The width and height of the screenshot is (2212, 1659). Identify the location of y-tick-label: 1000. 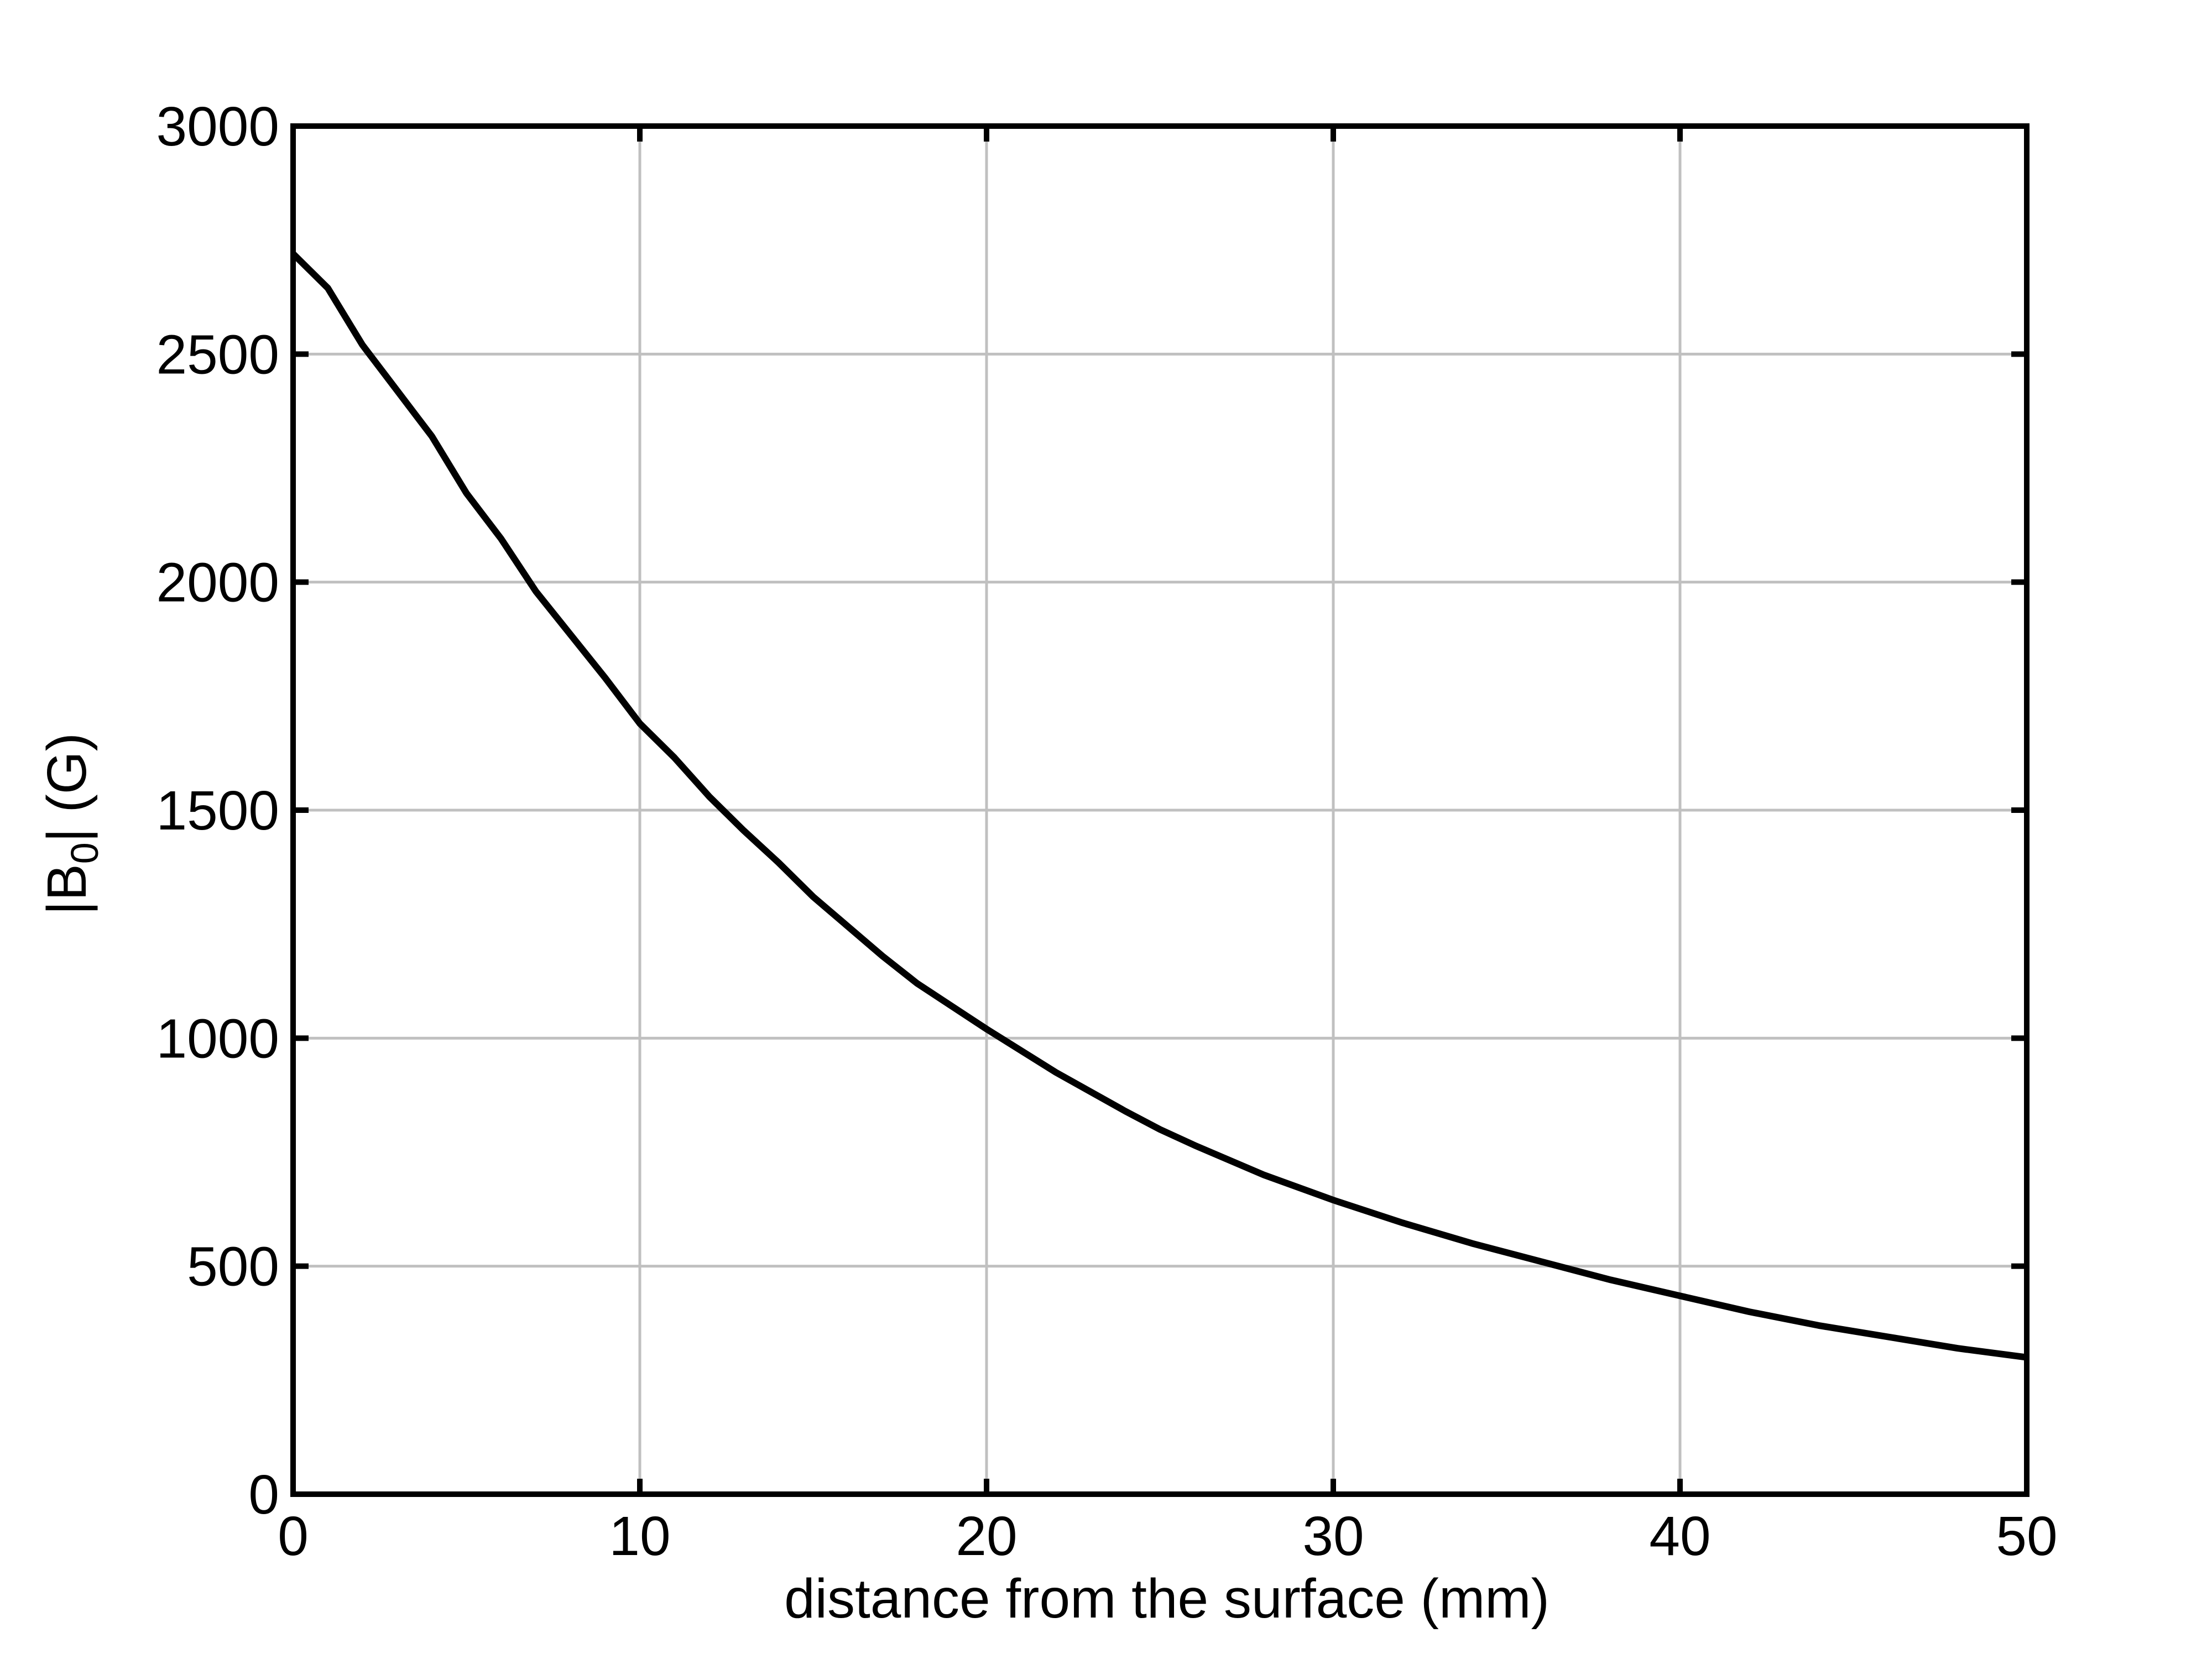
(218, 1039).